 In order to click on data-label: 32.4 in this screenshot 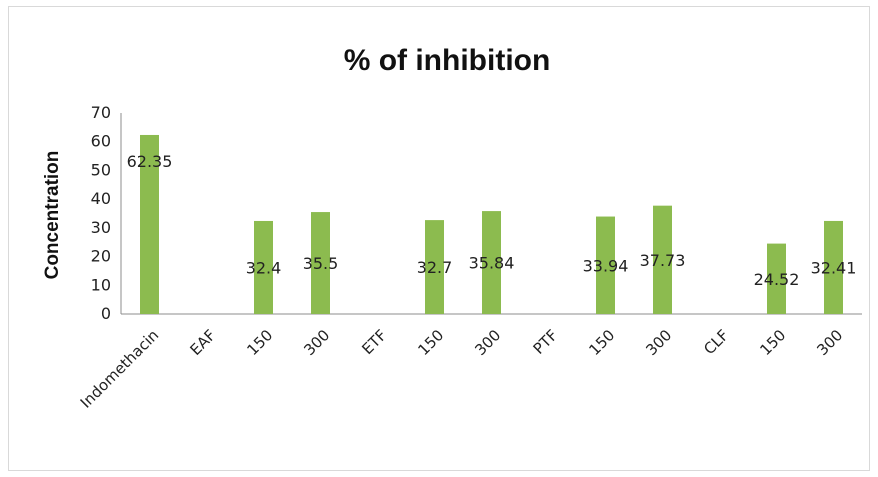, I will do `click(264, 267)`.